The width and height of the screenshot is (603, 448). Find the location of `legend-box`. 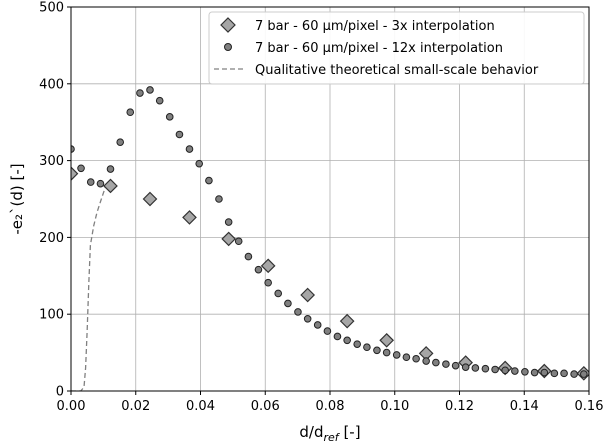

legend-box is located at coordinates (396, 48).